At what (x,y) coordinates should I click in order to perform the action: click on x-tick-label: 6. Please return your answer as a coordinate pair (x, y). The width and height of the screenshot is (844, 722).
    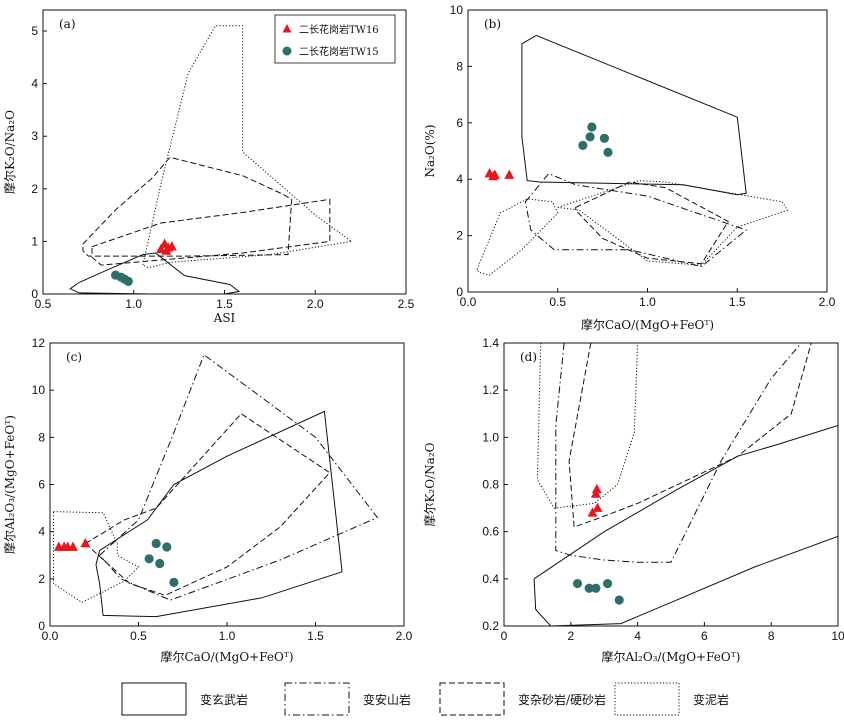
    Looking at the image, I should click on (704, 636).